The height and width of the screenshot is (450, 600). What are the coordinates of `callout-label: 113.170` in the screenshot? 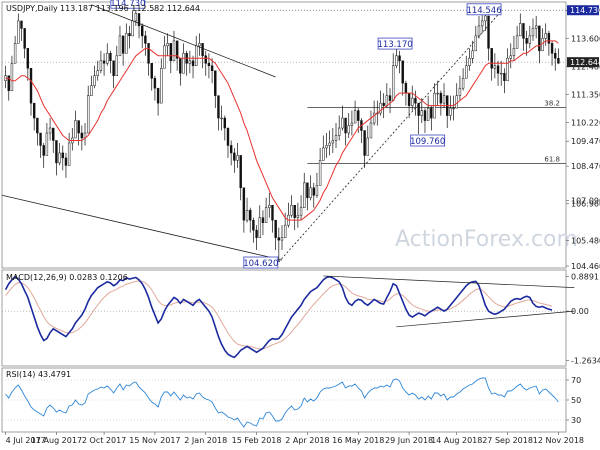 It's located at (395, 45).